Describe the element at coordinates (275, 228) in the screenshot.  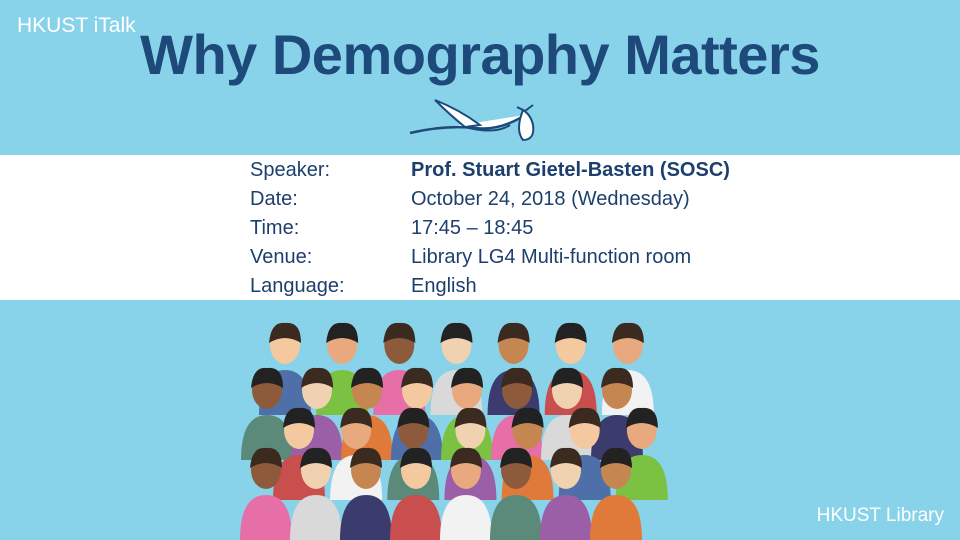
I see `detail-label: Time:` at that location.